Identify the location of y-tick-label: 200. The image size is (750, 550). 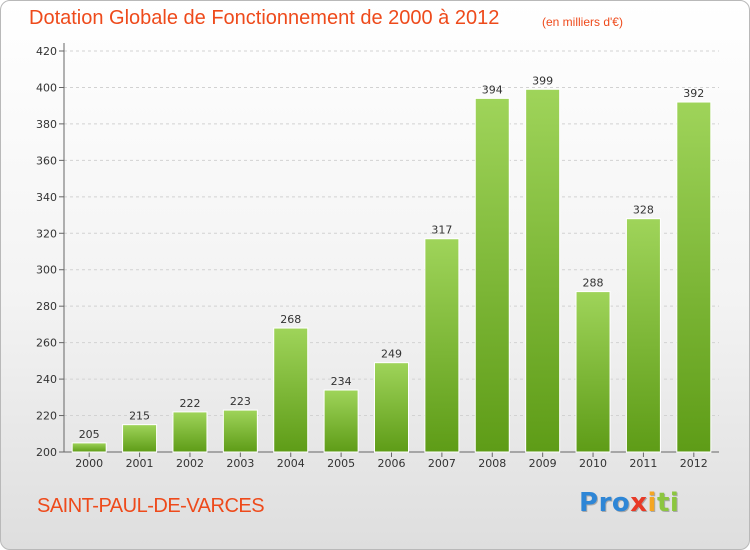
(46, 452).